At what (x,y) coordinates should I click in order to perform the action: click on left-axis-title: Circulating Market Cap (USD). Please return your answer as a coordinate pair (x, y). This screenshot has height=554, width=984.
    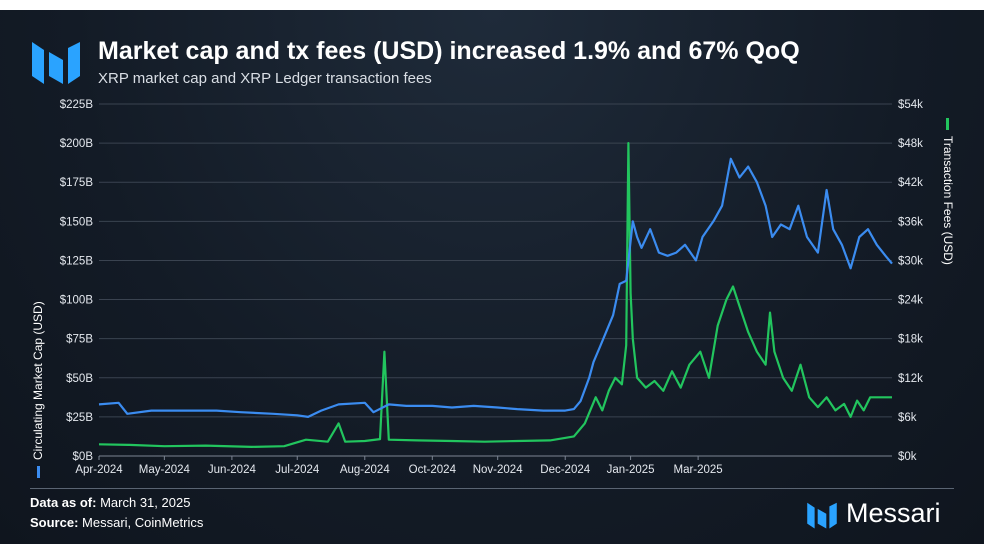
    Looking at the image, I should click on (38, 389).